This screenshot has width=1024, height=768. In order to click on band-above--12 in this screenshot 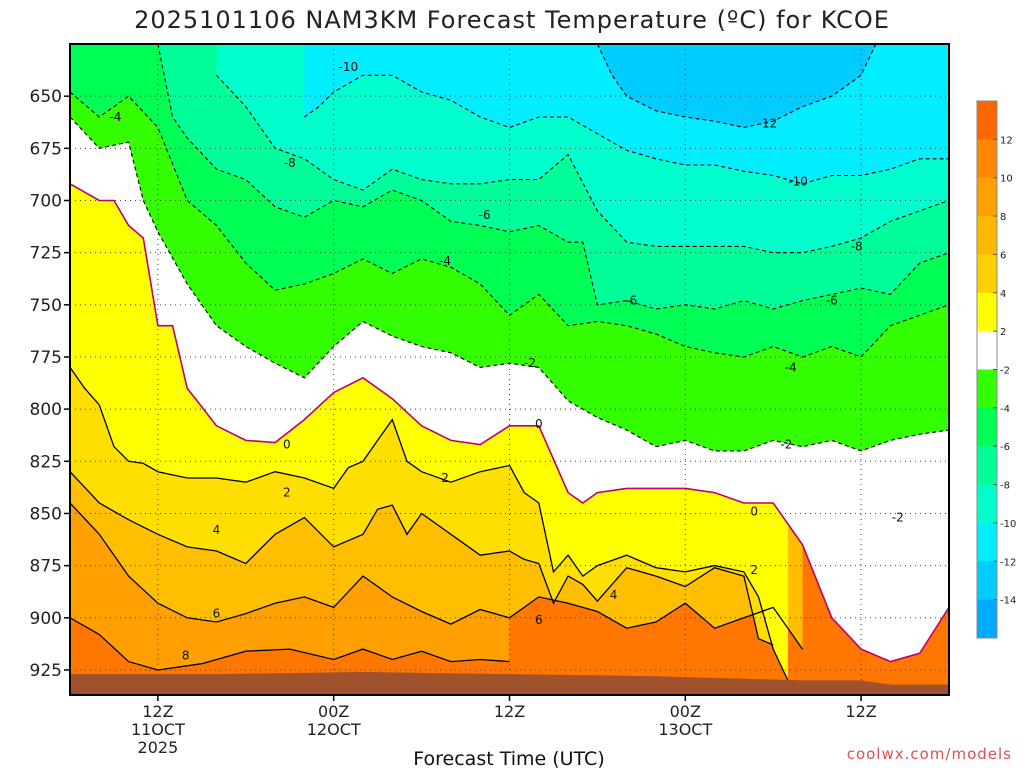, I will do `click(736, 86)`.